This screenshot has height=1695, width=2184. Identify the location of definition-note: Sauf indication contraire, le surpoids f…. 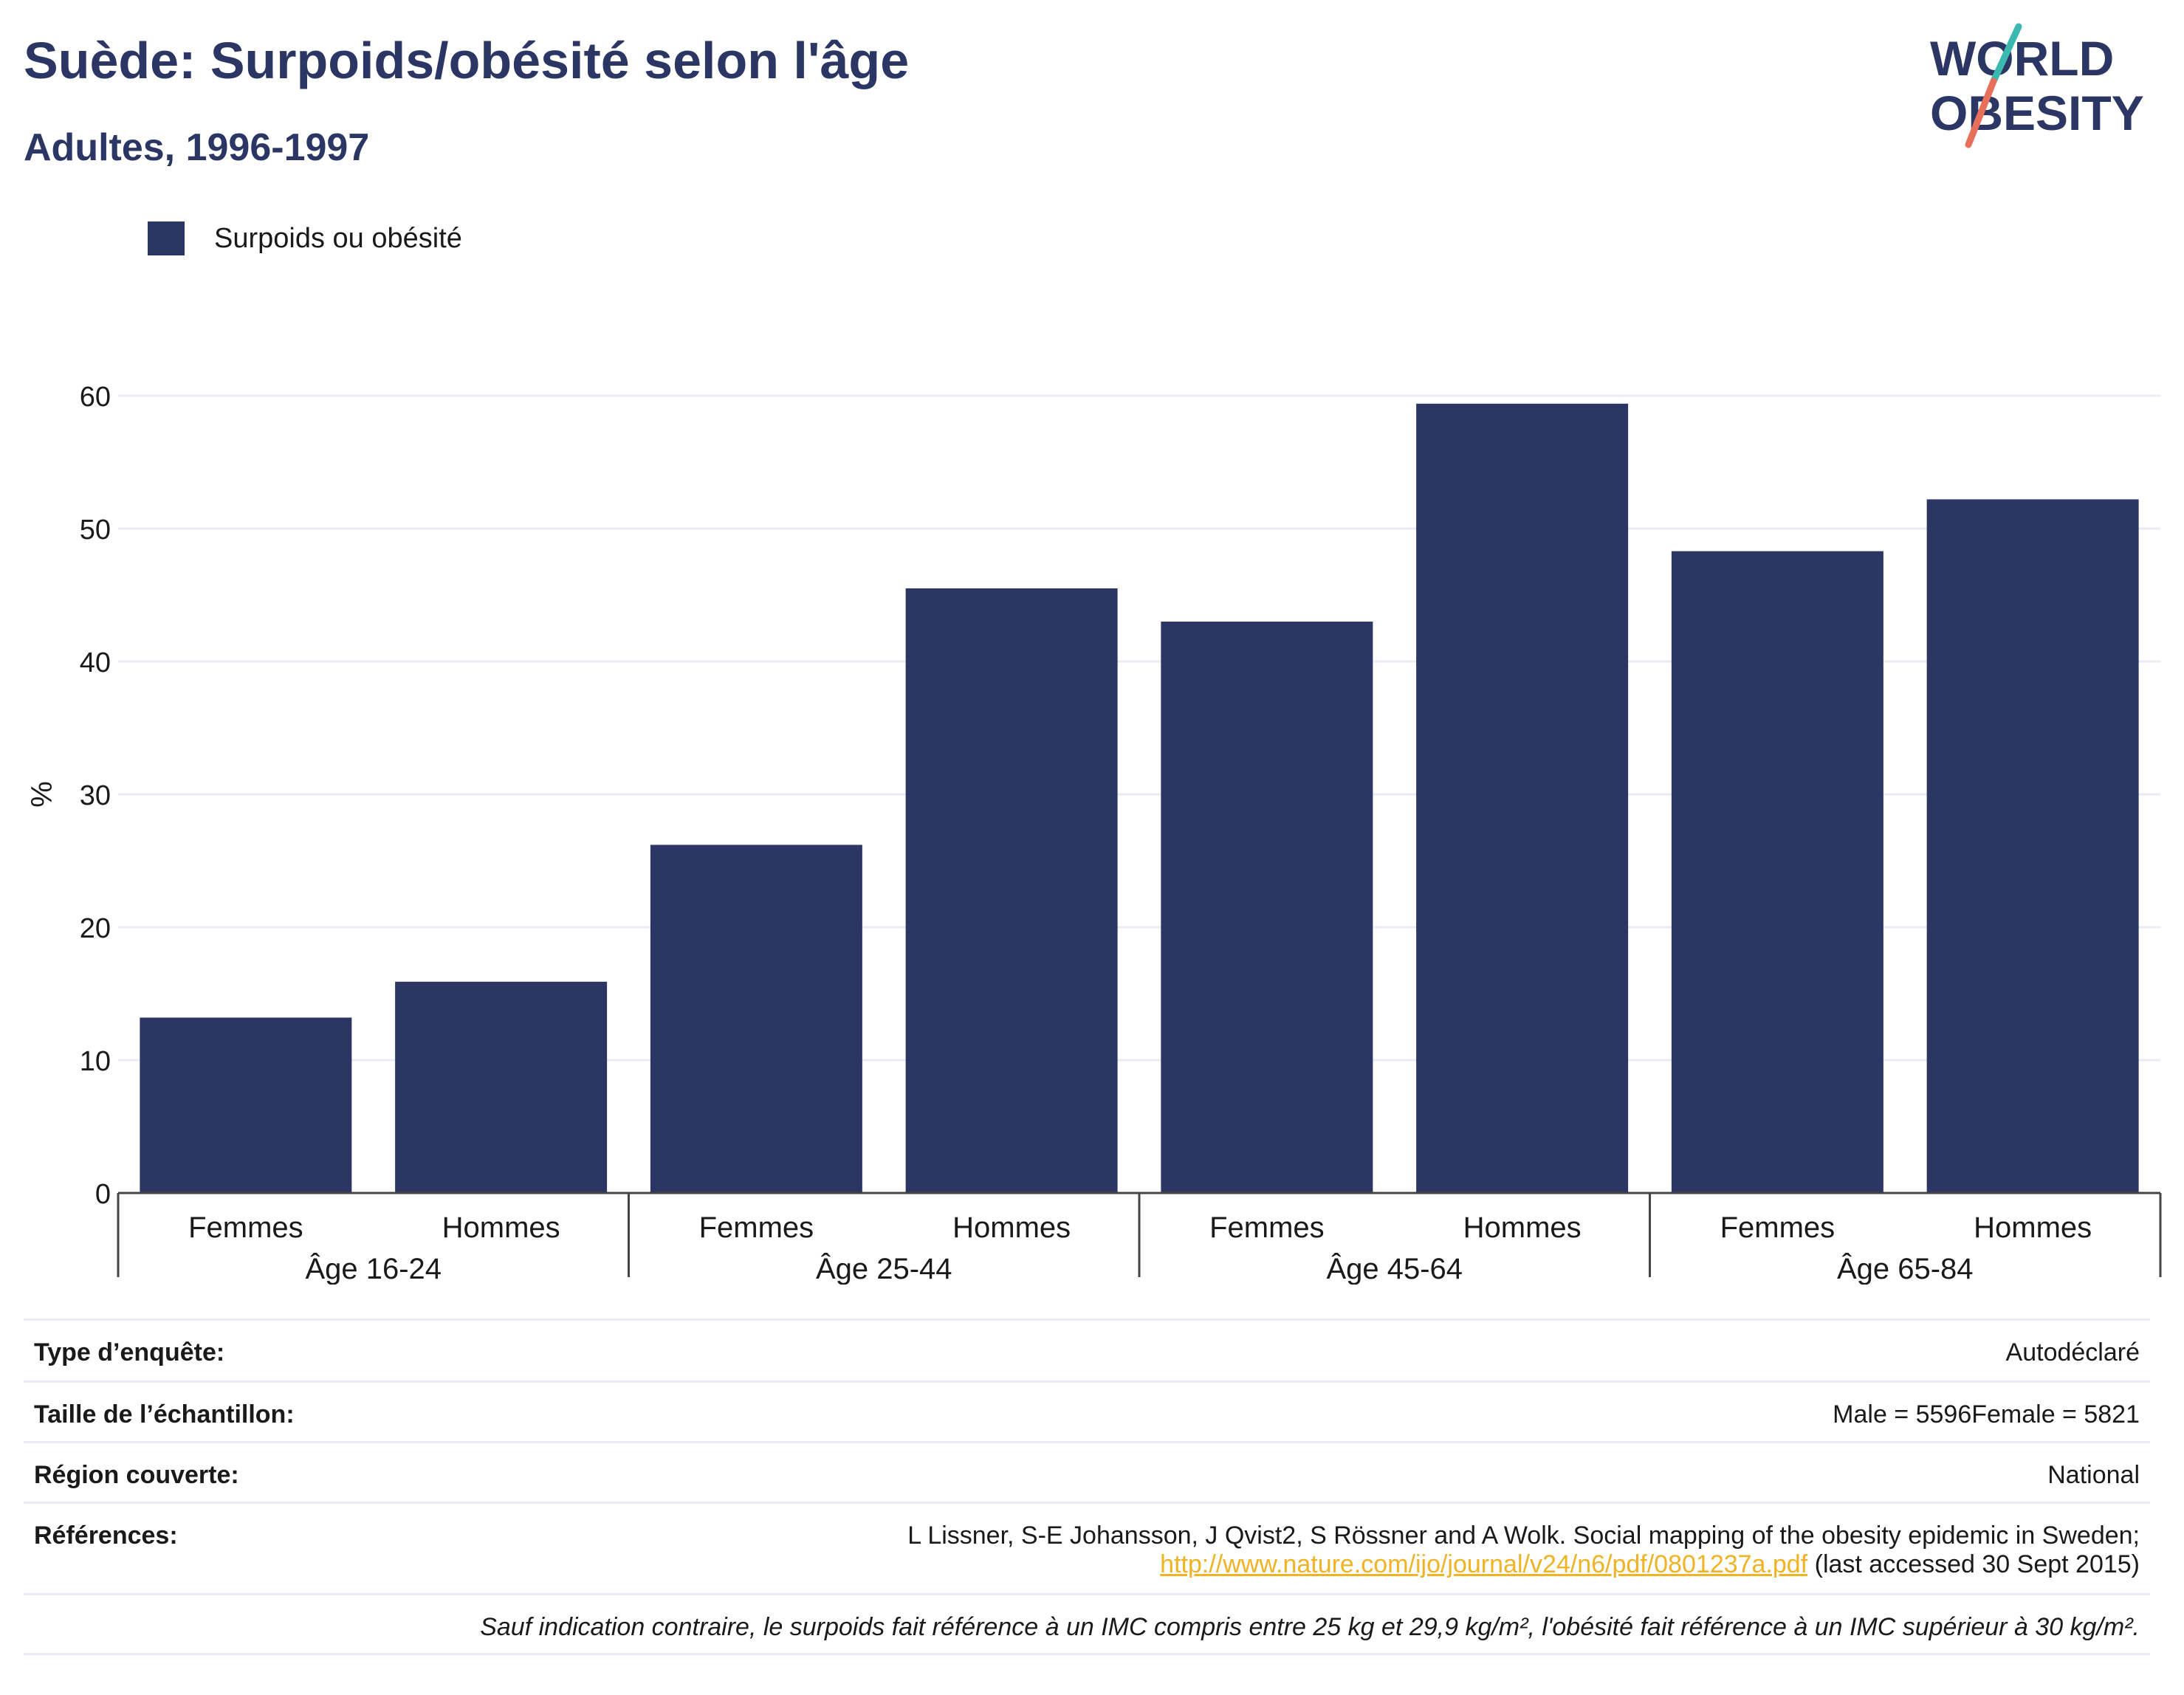
(1310, 1627).